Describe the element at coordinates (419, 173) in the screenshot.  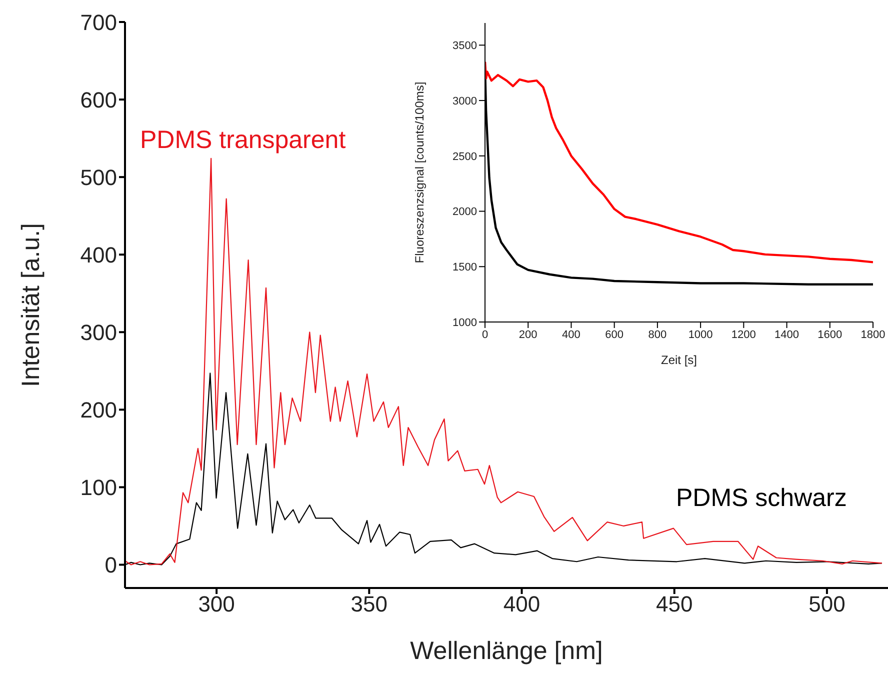
I see `y-axis-title: Fluoreszenzsignal [counts/100ms]` at that location.